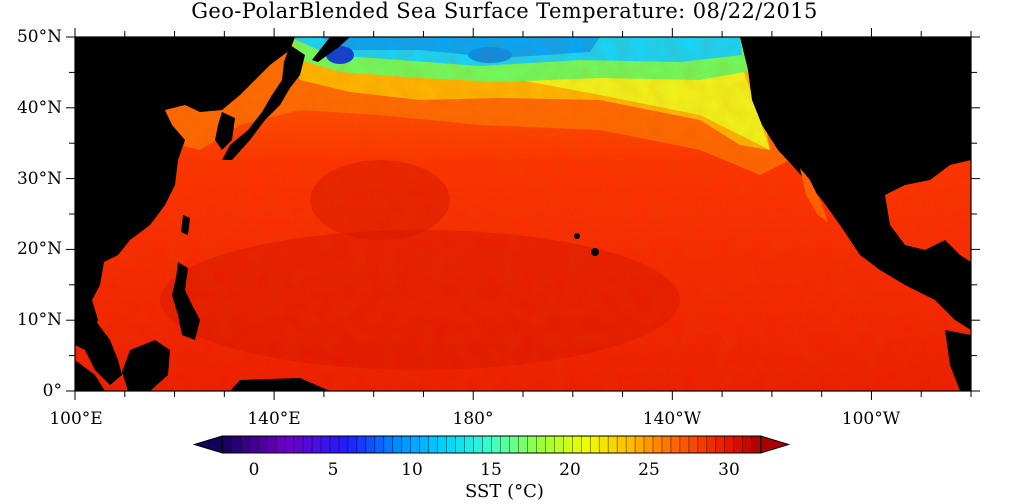 The image size is (1009, 504). Describe the element at coordinates (775, 444) in the screenshot. I see `colorbar-max-arrow` at that location.